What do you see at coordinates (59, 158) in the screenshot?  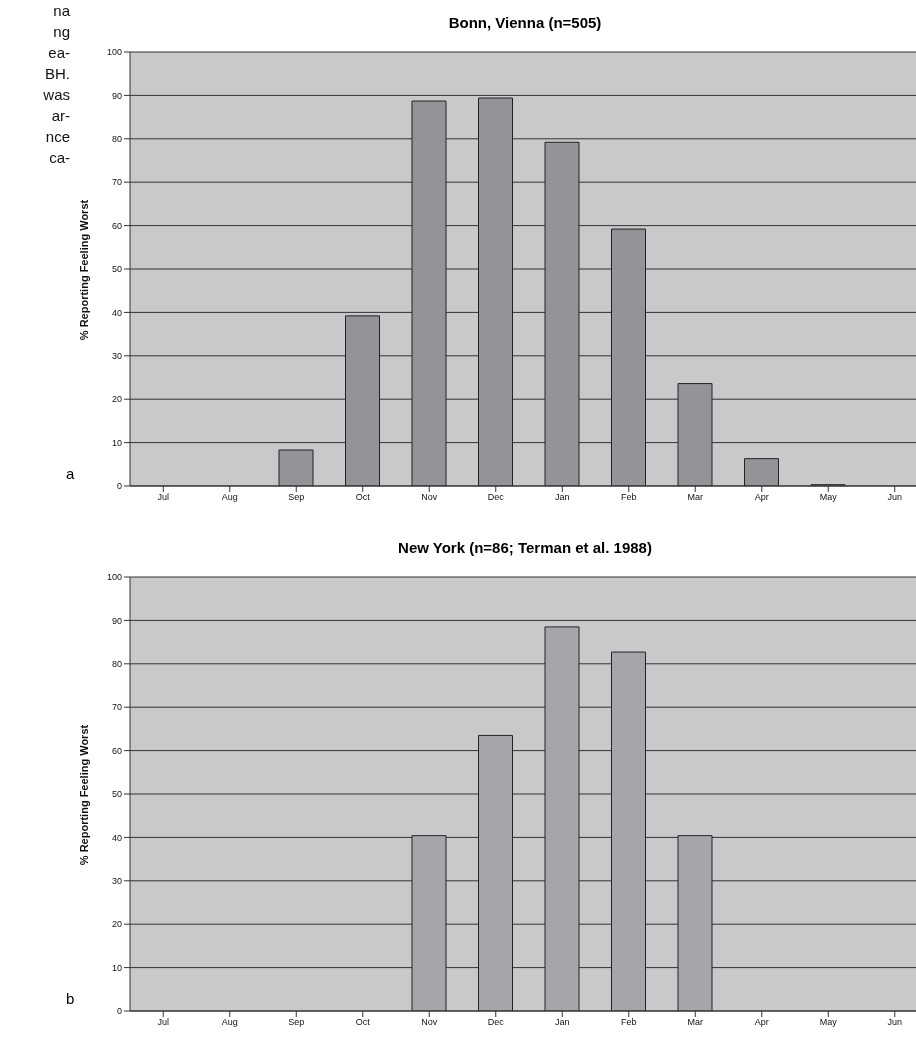 I see `text: ca-` at bounding box center [59, 158].